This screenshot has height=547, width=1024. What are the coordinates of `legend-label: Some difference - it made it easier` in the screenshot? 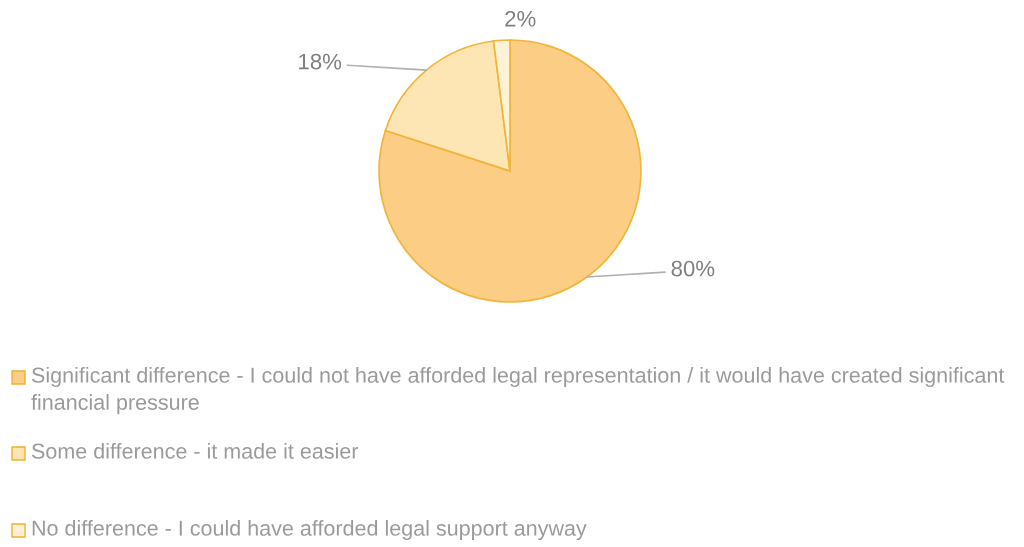 It's located at (195, 451).